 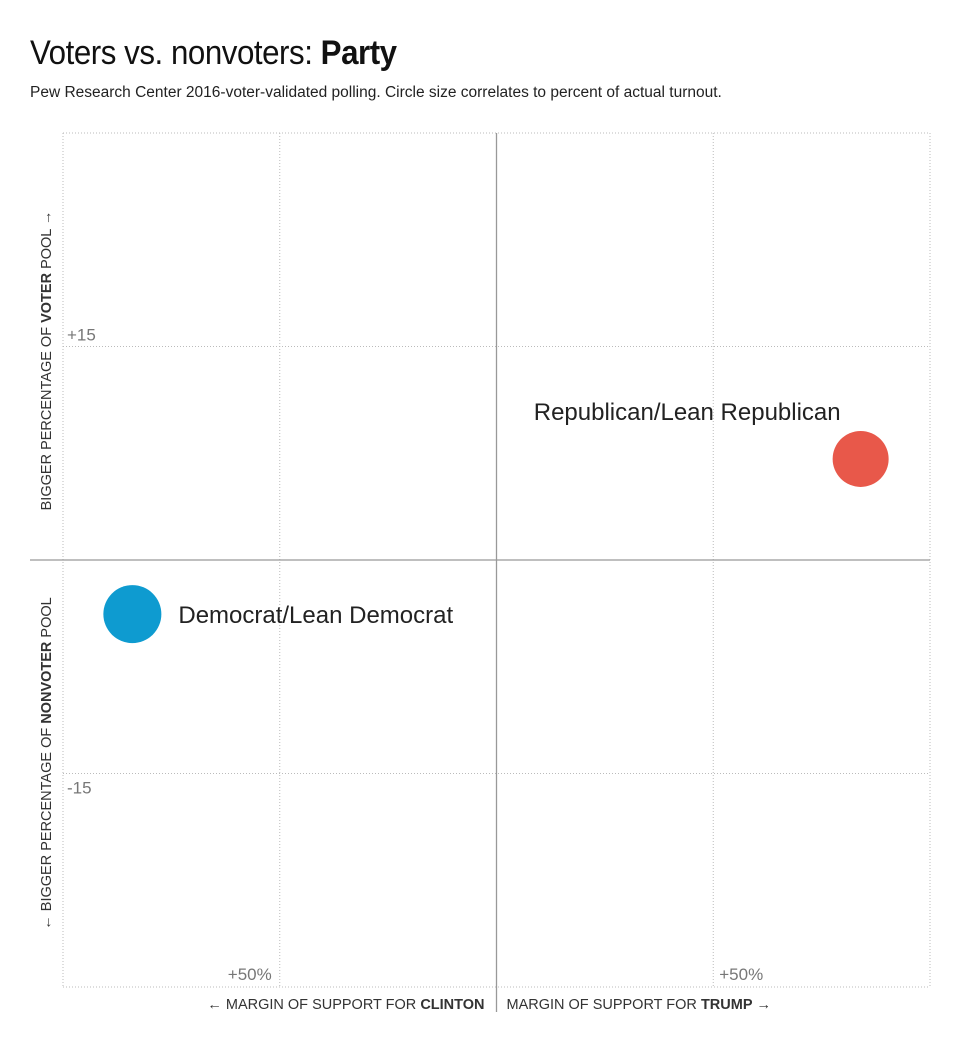 What do you see at coordinates (345, 1005) in the screenshot?
I see `x-axis-label-clinton: ← MARGIN OF SUPPORT FOR CLINTON` at bounding box center [345, 1005].